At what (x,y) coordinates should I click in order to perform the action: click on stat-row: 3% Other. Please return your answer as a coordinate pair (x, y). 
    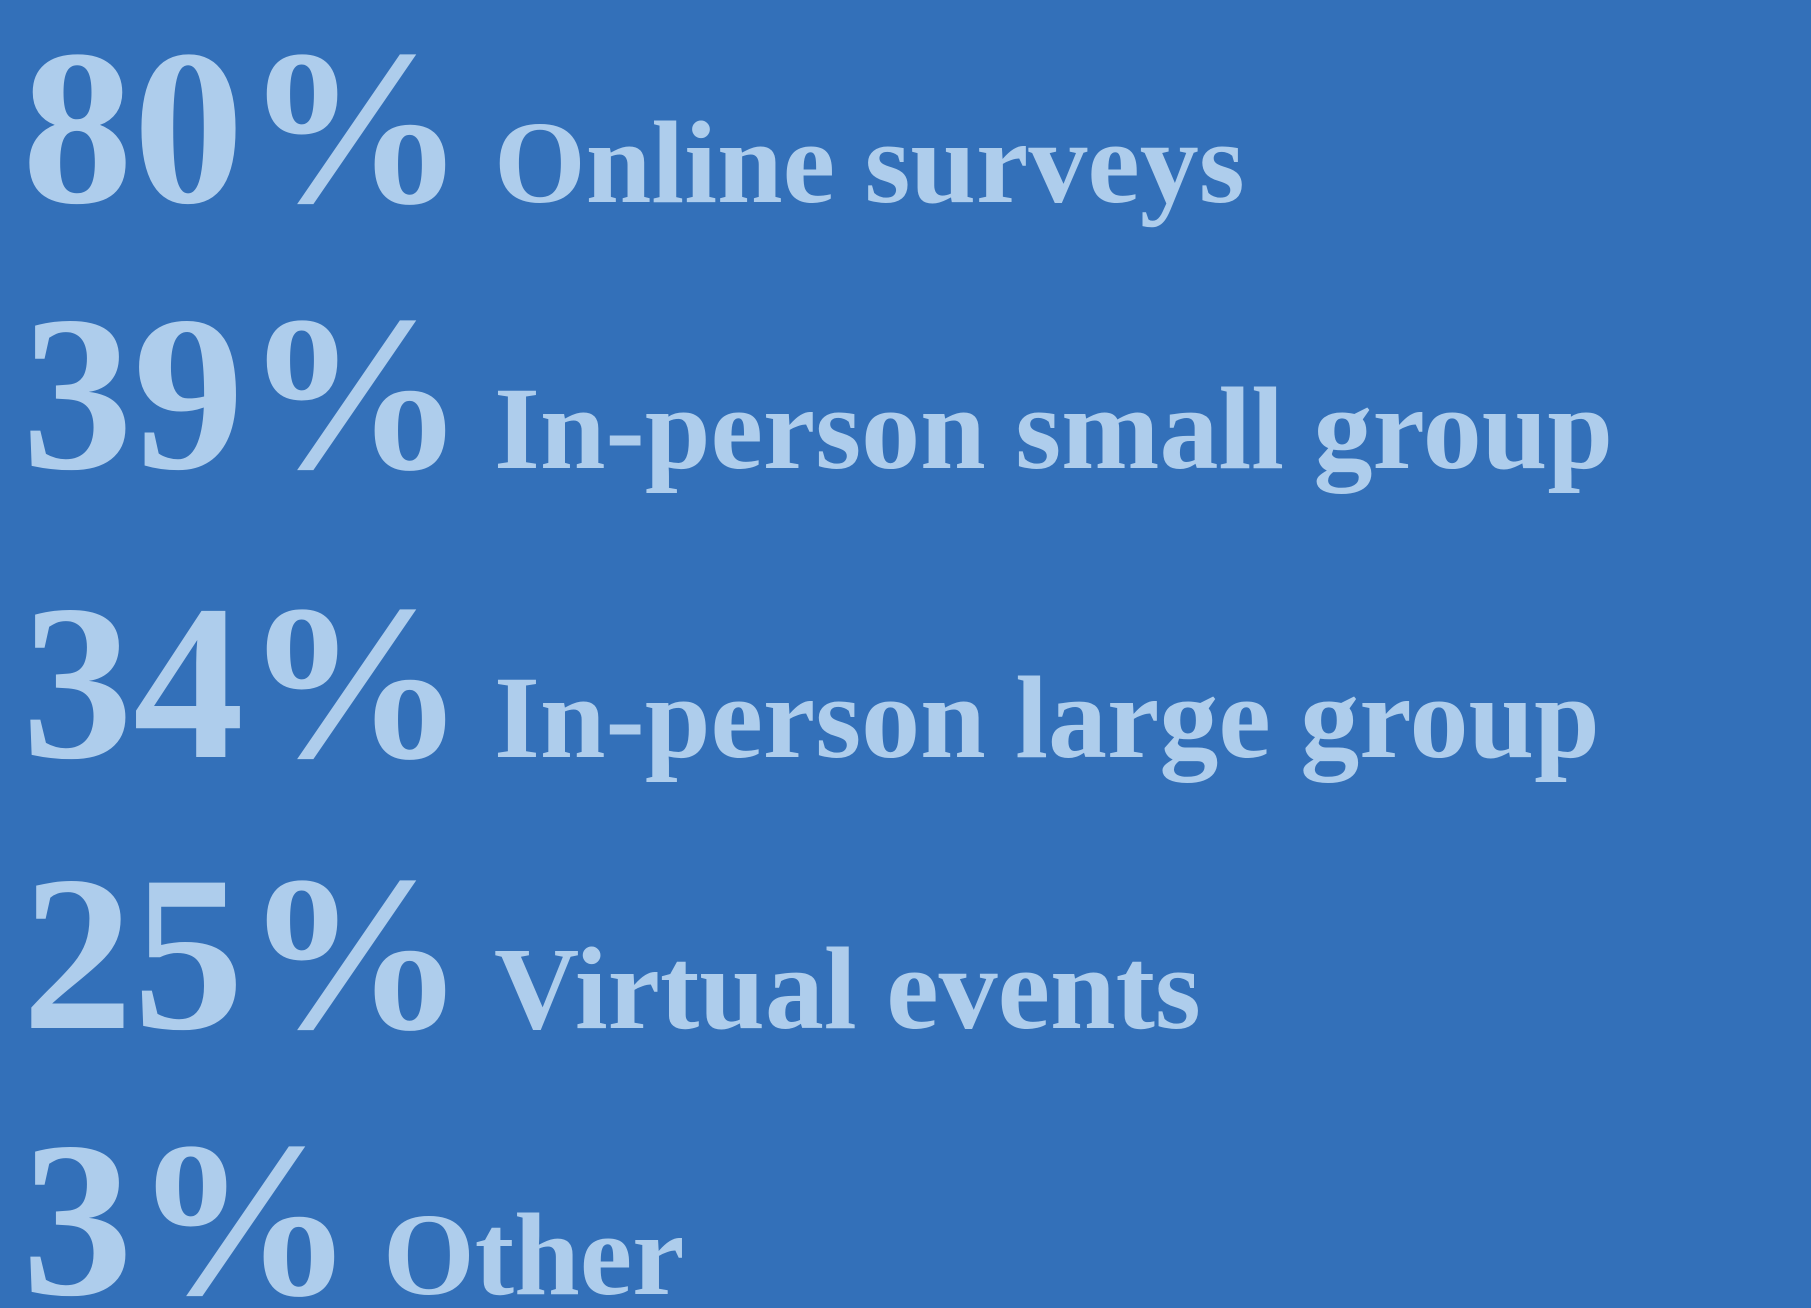
    Looking at the image, I should click on (353, 1202).